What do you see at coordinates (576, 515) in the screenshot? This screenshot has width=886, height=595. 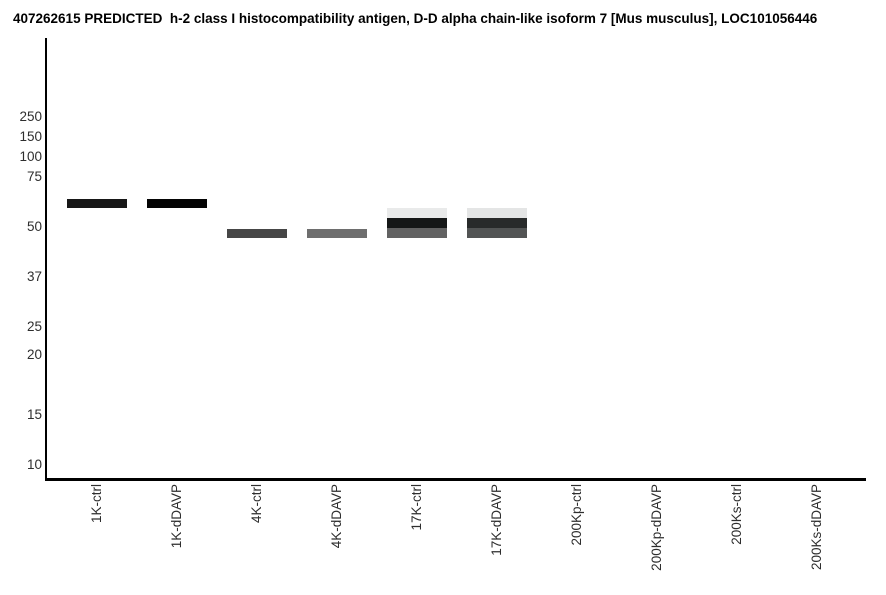 I see `x-axis-lane-label: 200Kp-ctrl` at bounding box center [576, 515].